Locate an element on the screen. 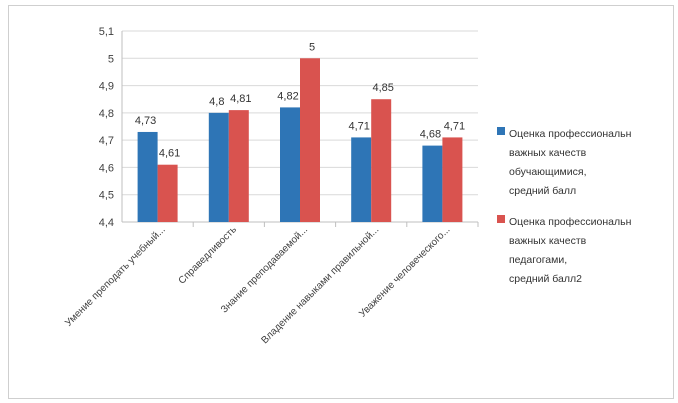 The image size is (678, 403). y-tick-label: 4,4 is located at coordinates (106, 223).